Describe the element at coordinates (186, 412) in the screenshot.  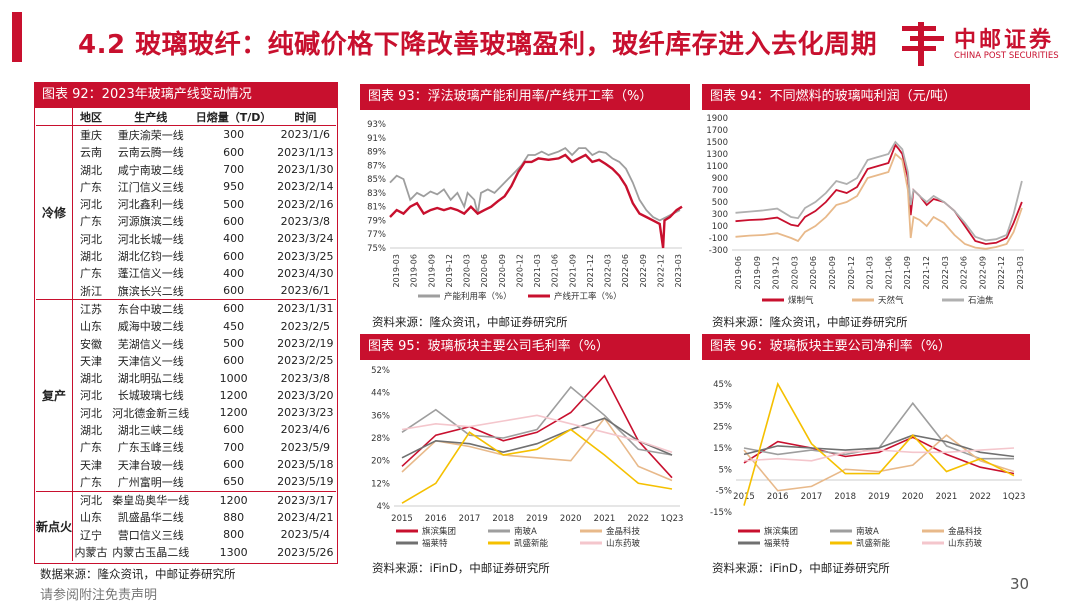
I see `table-row: 河北 河北德金新三线 1200 2023/3/23` at that location.